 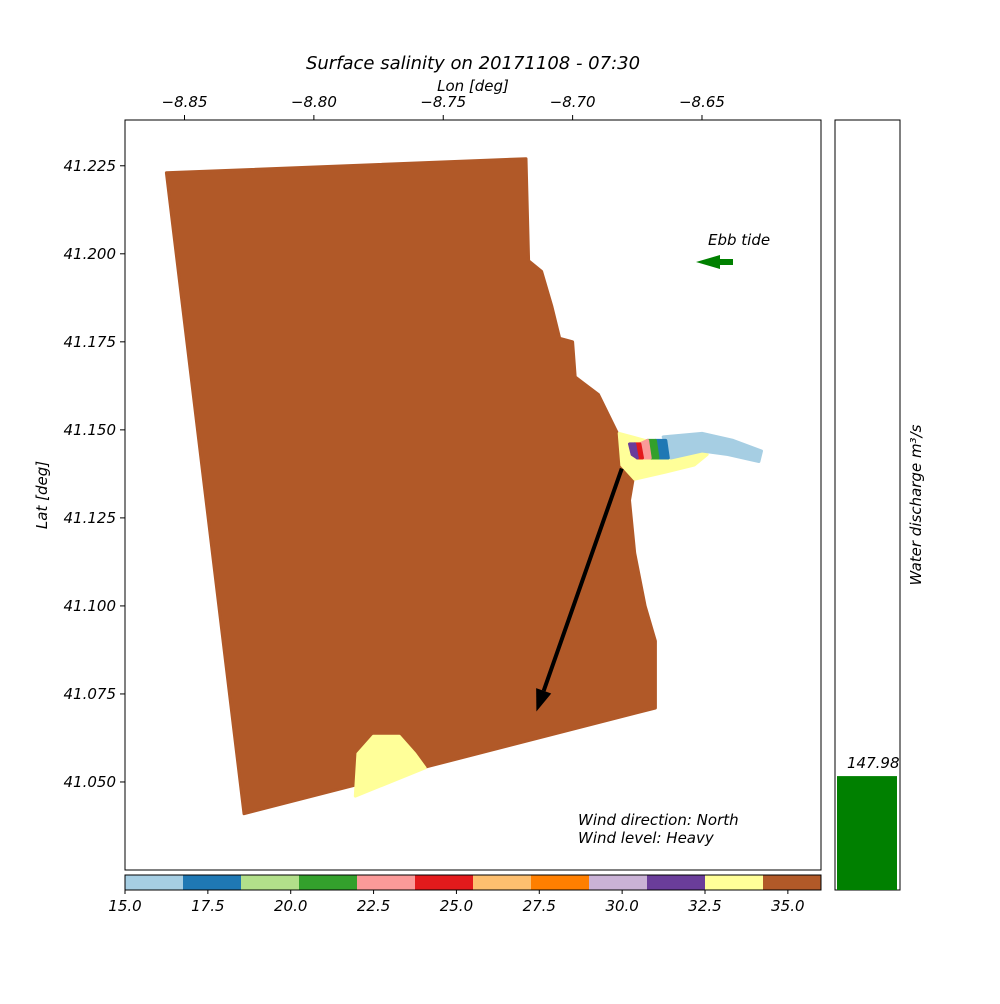 I want to click on wind-level-annotation: Wind level: Heavy, so click(x=646, y=838).